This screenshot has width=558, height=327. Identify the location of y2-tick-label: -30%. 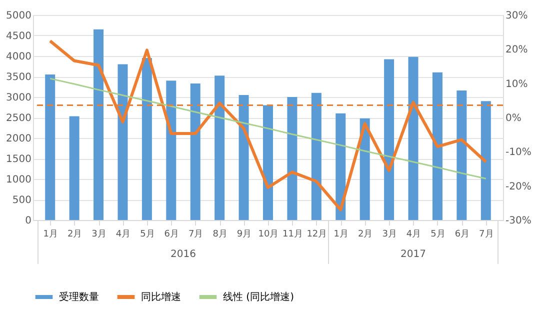
(519, 221).